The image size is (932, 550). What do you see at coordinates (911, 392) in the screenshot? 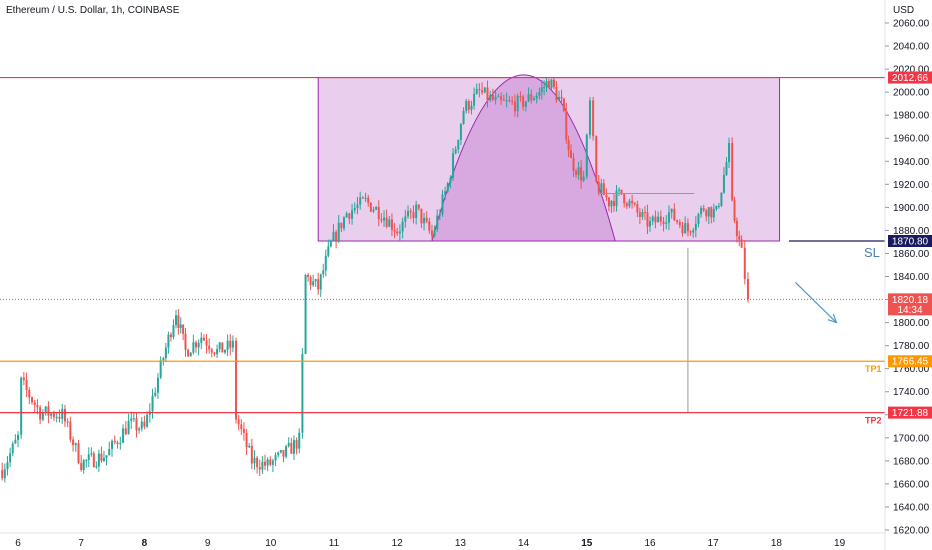
I see `y-tick-label: 1740.00` at bounding box center [911, 392].